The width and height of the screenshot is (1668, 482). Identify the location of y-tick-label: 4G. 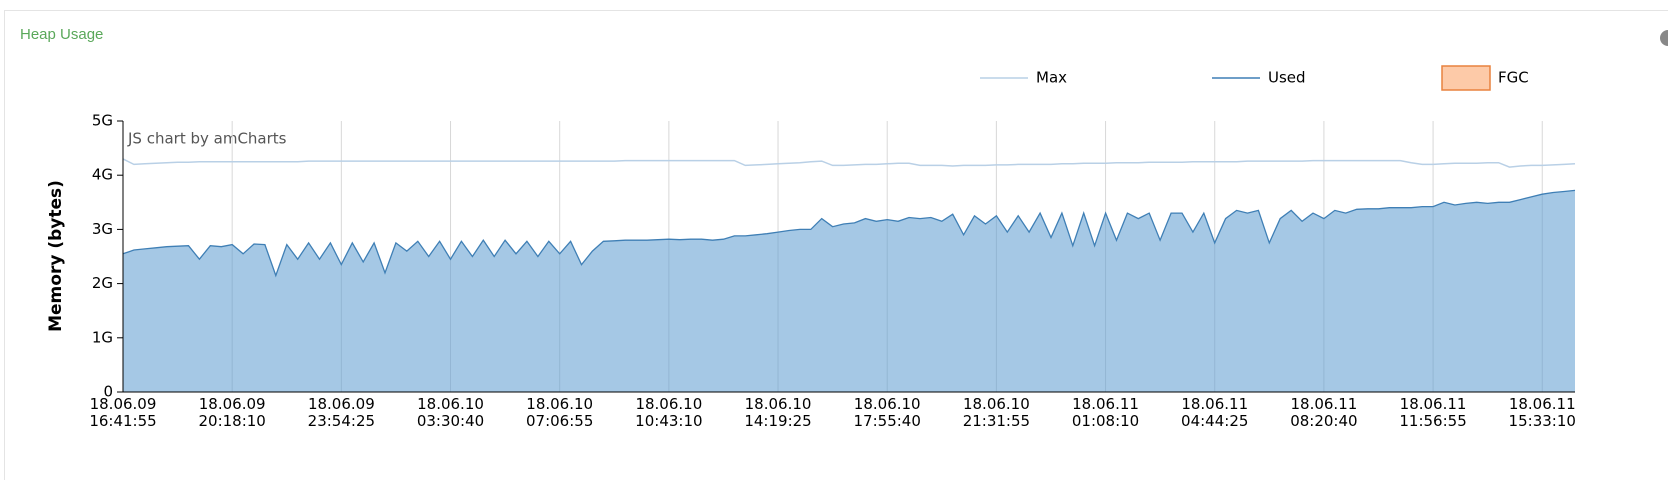
(102, 175).